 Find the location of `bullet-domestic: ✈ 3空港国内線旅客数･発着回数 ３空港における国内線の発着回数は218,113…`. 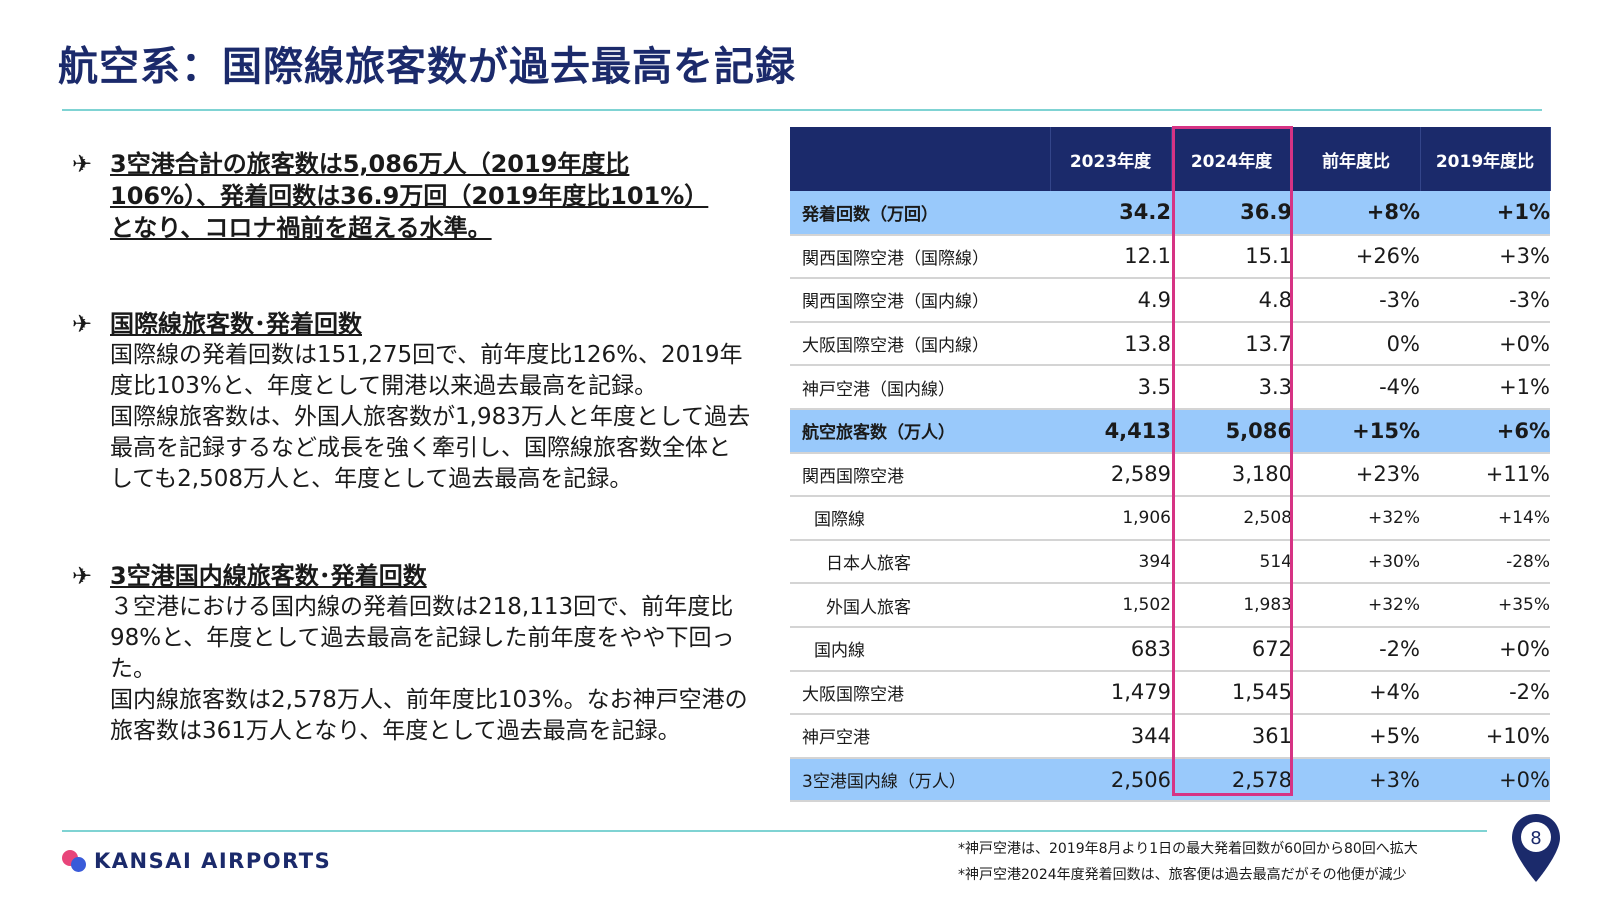

bullet-domestic: ✈ 3空港国内線旅客数･発着回数 ３空港における国内線の発着回数は218,113… is located at coordinates (412, 653).